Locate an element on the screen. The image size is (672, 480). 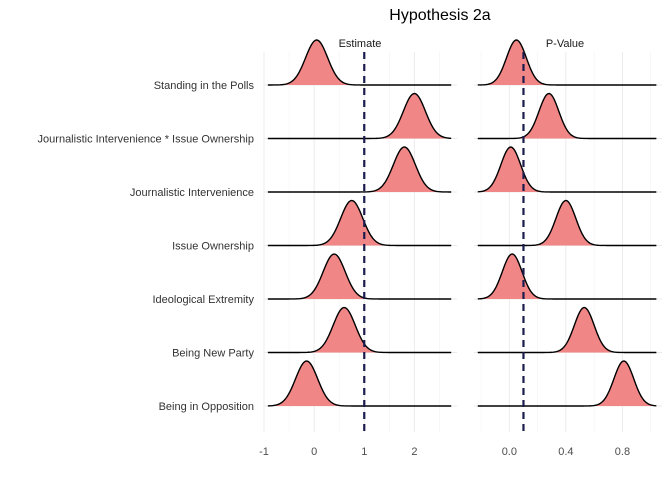
y-label: Journalistic Intervenience is located at coordinates (192, 193).